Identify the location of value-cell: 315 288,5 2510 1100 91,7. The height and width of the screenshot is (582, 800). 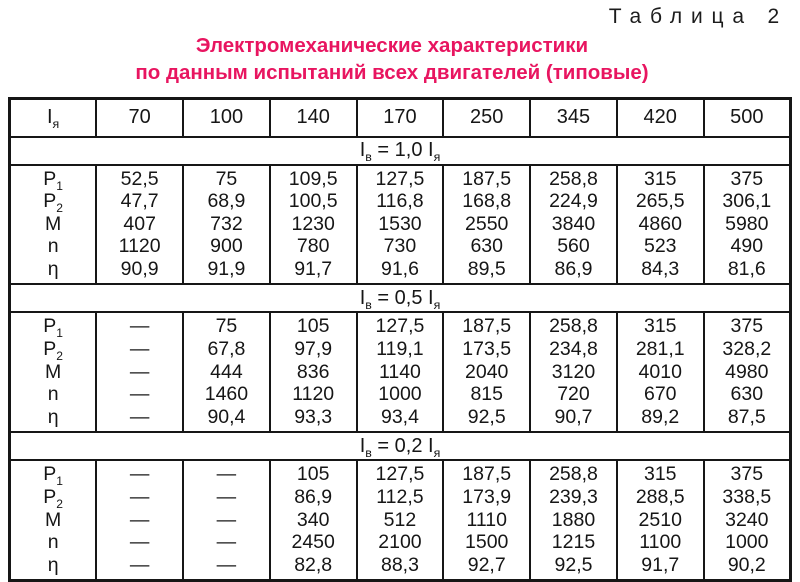
(660, 520).